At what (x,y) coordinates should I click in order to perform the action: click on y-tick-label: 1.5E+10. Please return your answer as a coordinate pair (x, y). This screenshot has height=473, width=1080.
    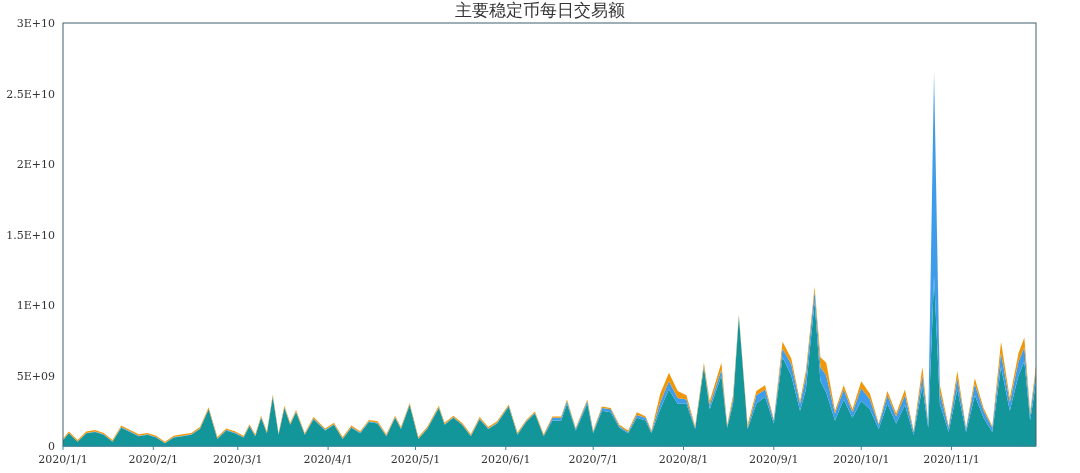
    Looking at the image, I should click on (30, 235).